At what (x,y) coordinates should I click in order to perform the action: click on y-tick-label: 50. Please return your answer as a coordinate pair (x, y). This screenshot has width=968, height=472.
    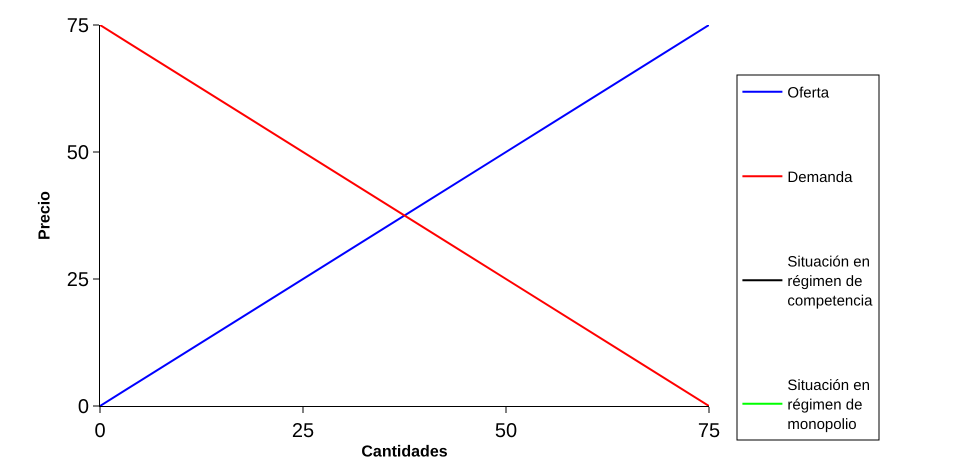
    Looking at the image, I should click on (77, 153).